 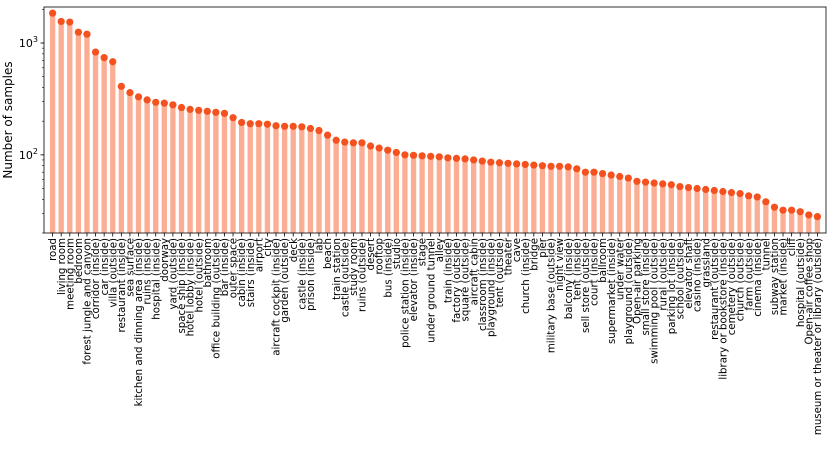 What do you see at coordinates (363, 275) in the screenshot?
I see `x-tick-label: ruins (outside)` at bounding box center [363, 275].